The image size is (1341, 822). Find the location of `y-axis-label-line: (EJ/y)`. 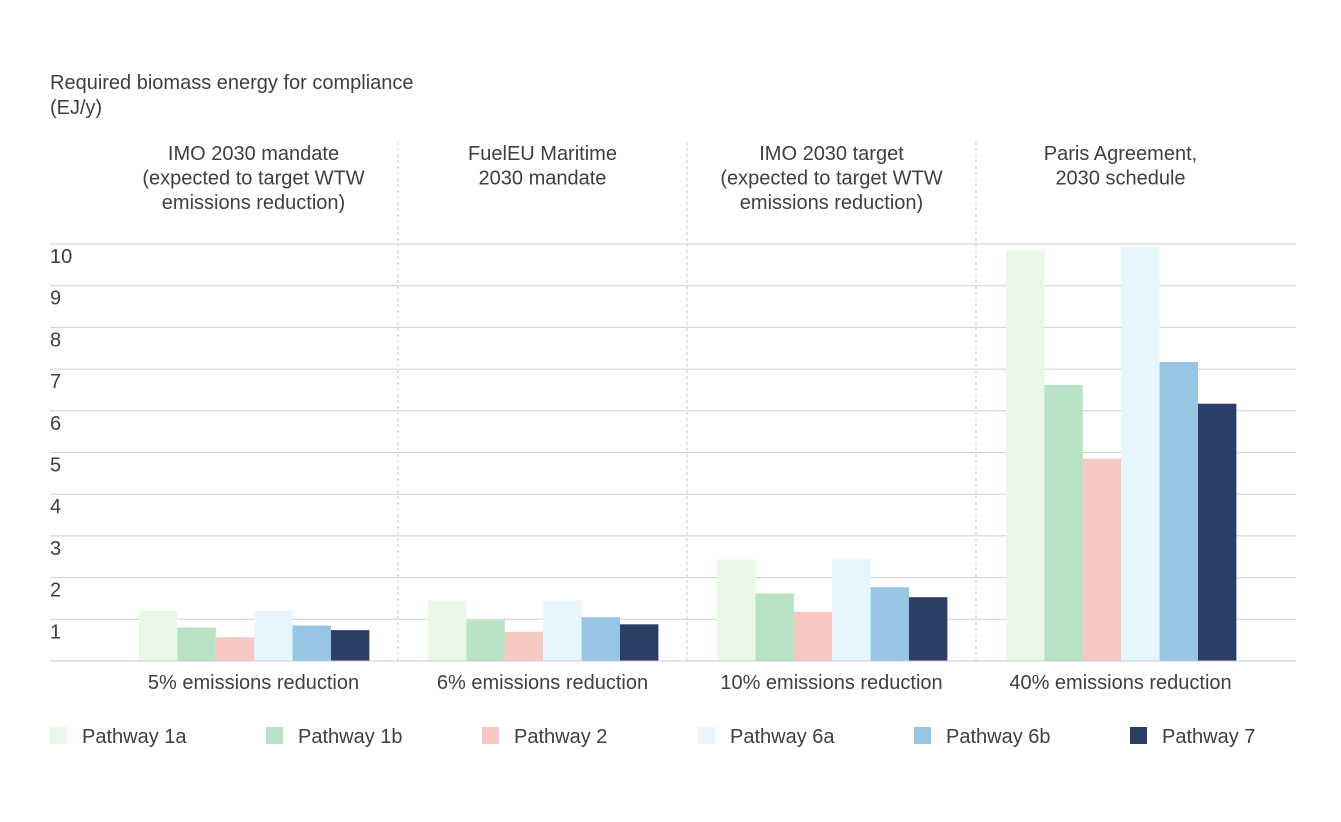

y-axis-label-line: (EJ/y) is located at coordinates (76, 108).